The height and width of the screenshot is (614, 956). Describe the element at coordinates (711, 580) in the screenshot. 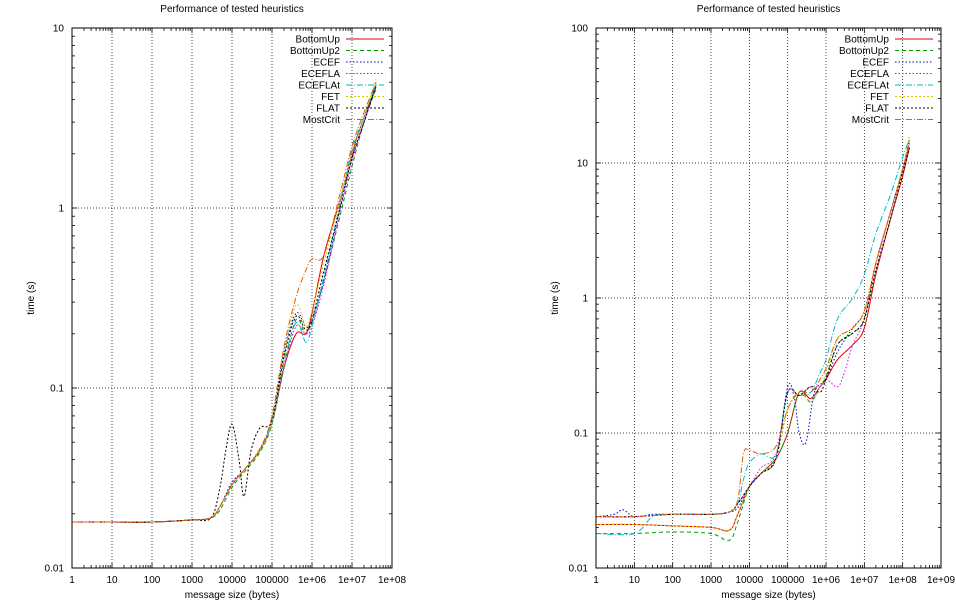

I see `chart2-xtick-label: 1000` at that location.